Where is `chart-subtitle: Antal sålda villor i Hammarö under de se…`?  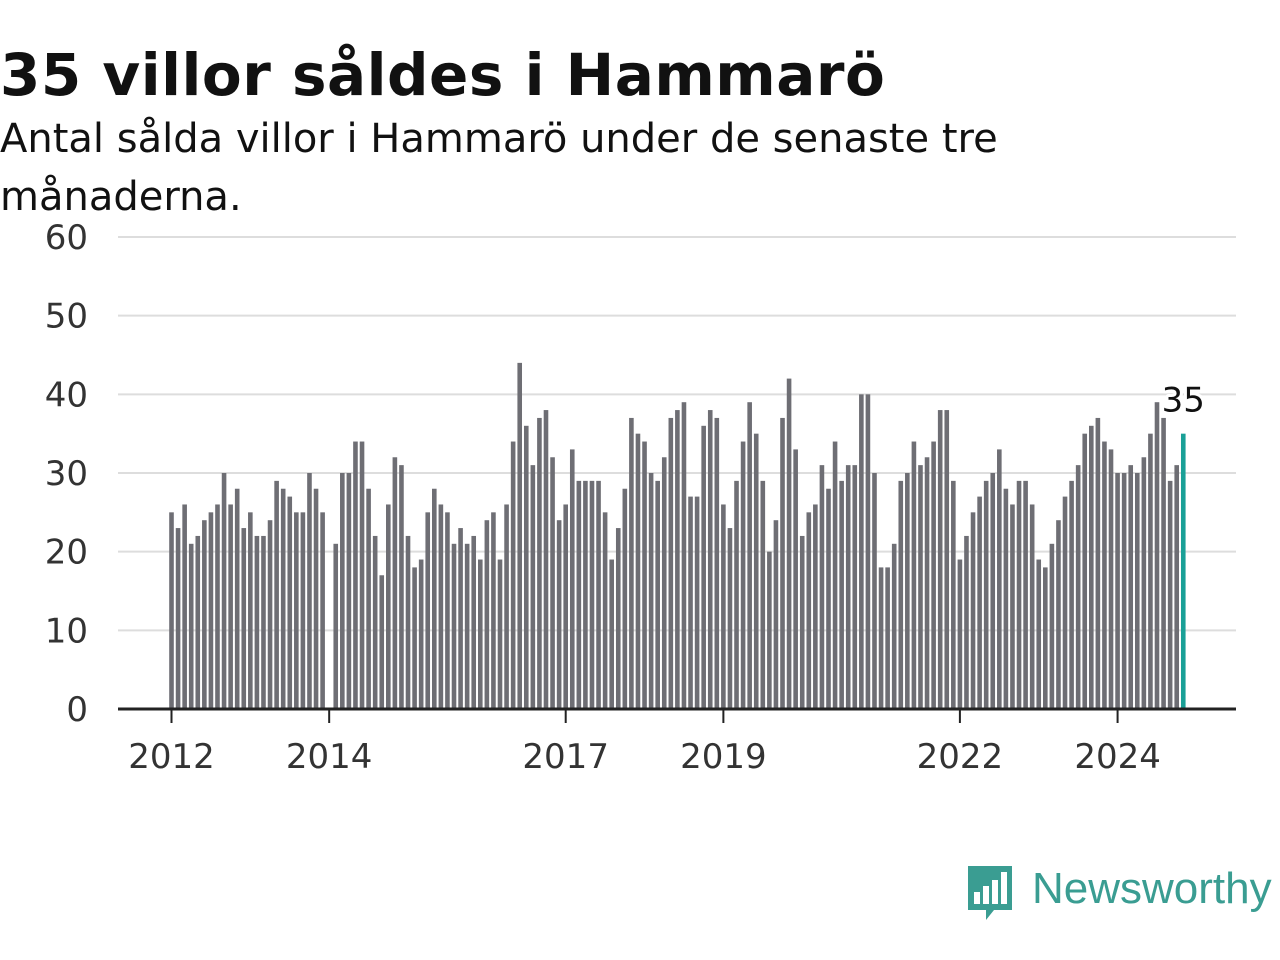 chart-subtitle: Antal sålda villor i Hammarö under de se… is located at coordinates (499, 168).